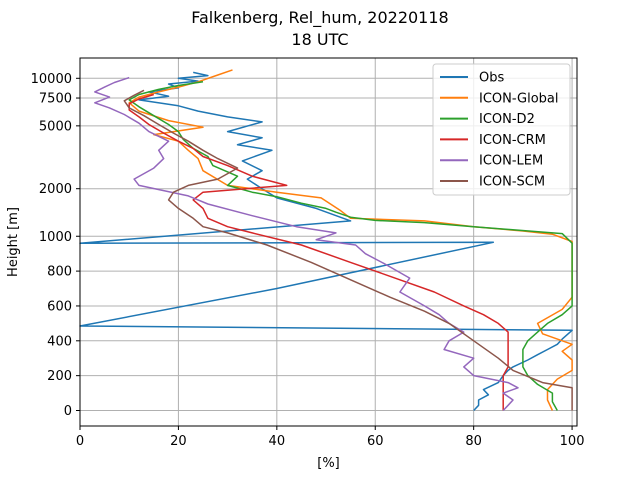 Image resolution: width=640 pixels, height=480 pixels. Describe the element at coordinates (512, 140) in the screenshot. I see `legend-label-icon-crm: ICON-CRM` at that location.